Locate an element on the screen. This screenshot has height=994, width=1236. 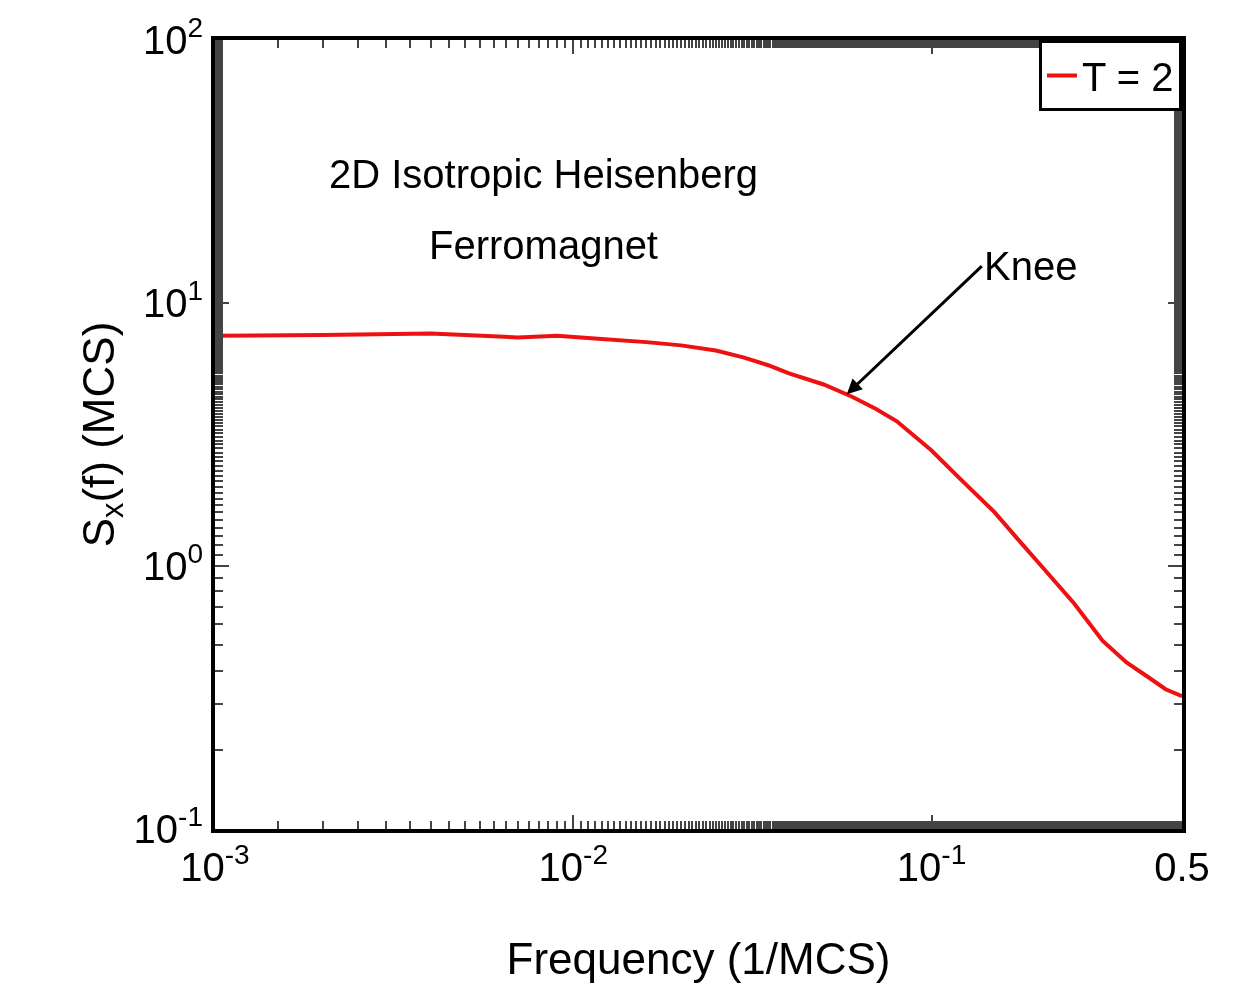
x-axis-title: Frequency (1/MCS) is located at coordinates (698, 958).